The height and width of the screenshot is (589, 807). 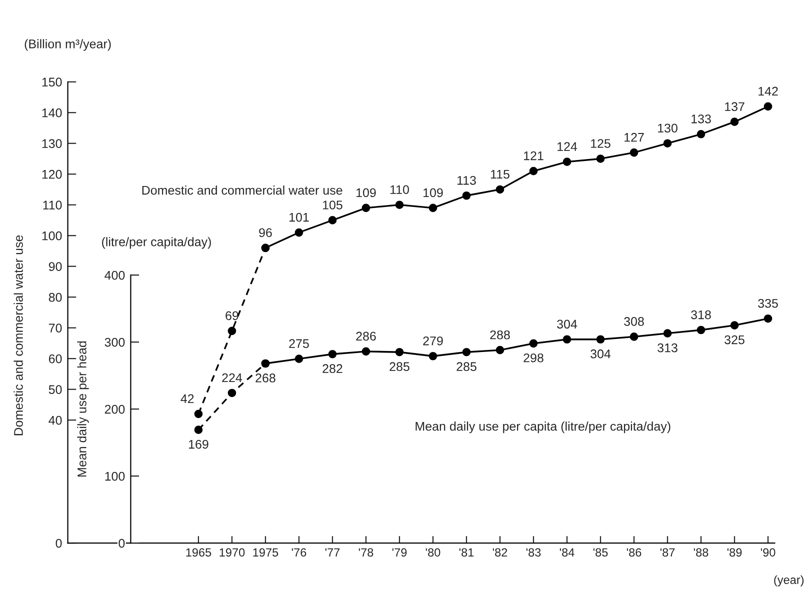 I want to click on x-tick-label: '89, so click(x=734, y=552).